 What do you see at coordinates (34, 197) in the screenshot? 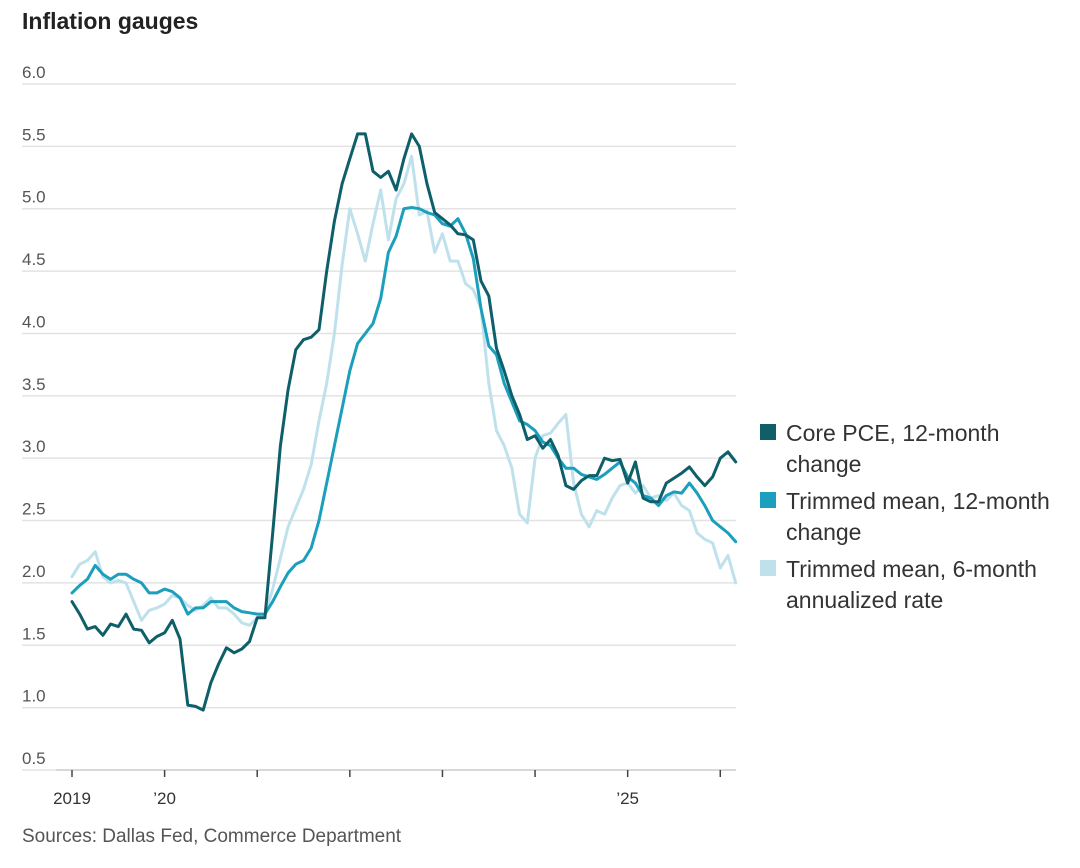
I see `y-tick-label: 5.0` at bounding box center [34, 197].